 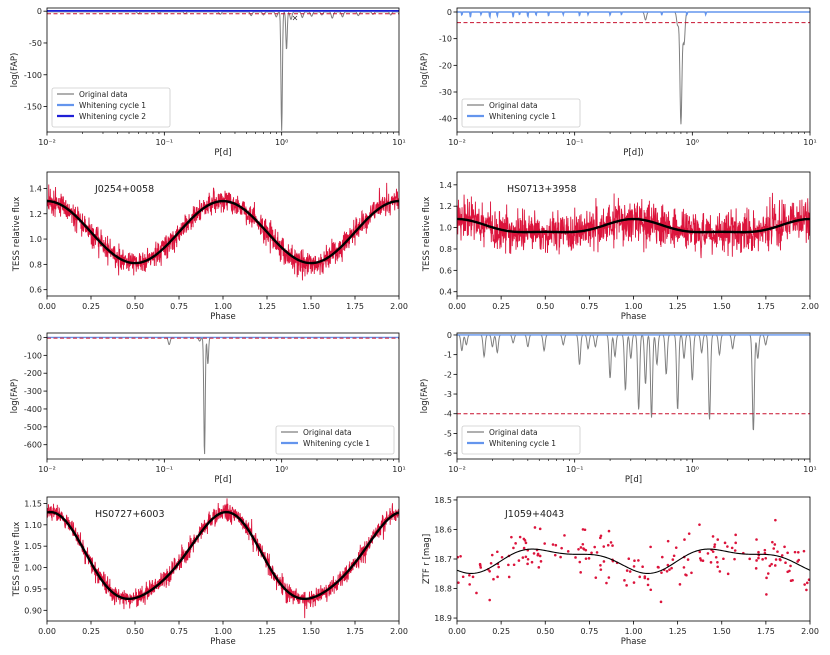 I want to click on x-tick-label: 10⁰, so click(x=281, y=142).